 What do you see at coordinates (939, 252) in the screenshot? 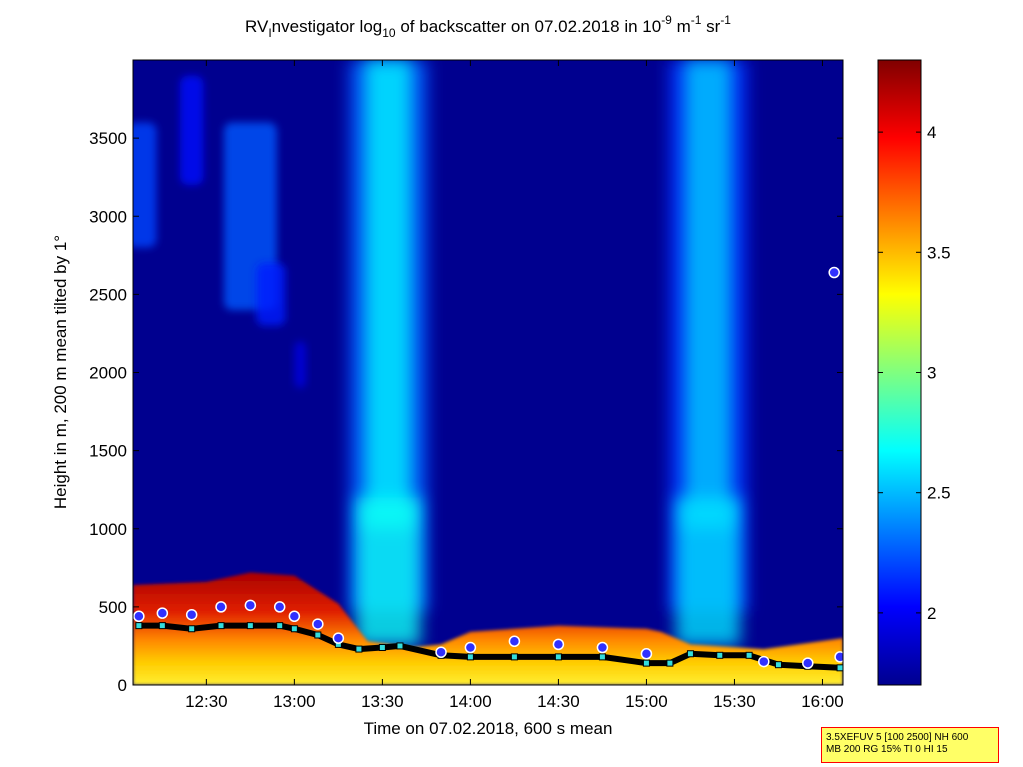
I see `colorbar-tick-label: 3.5` at bounding box center [939, 252].